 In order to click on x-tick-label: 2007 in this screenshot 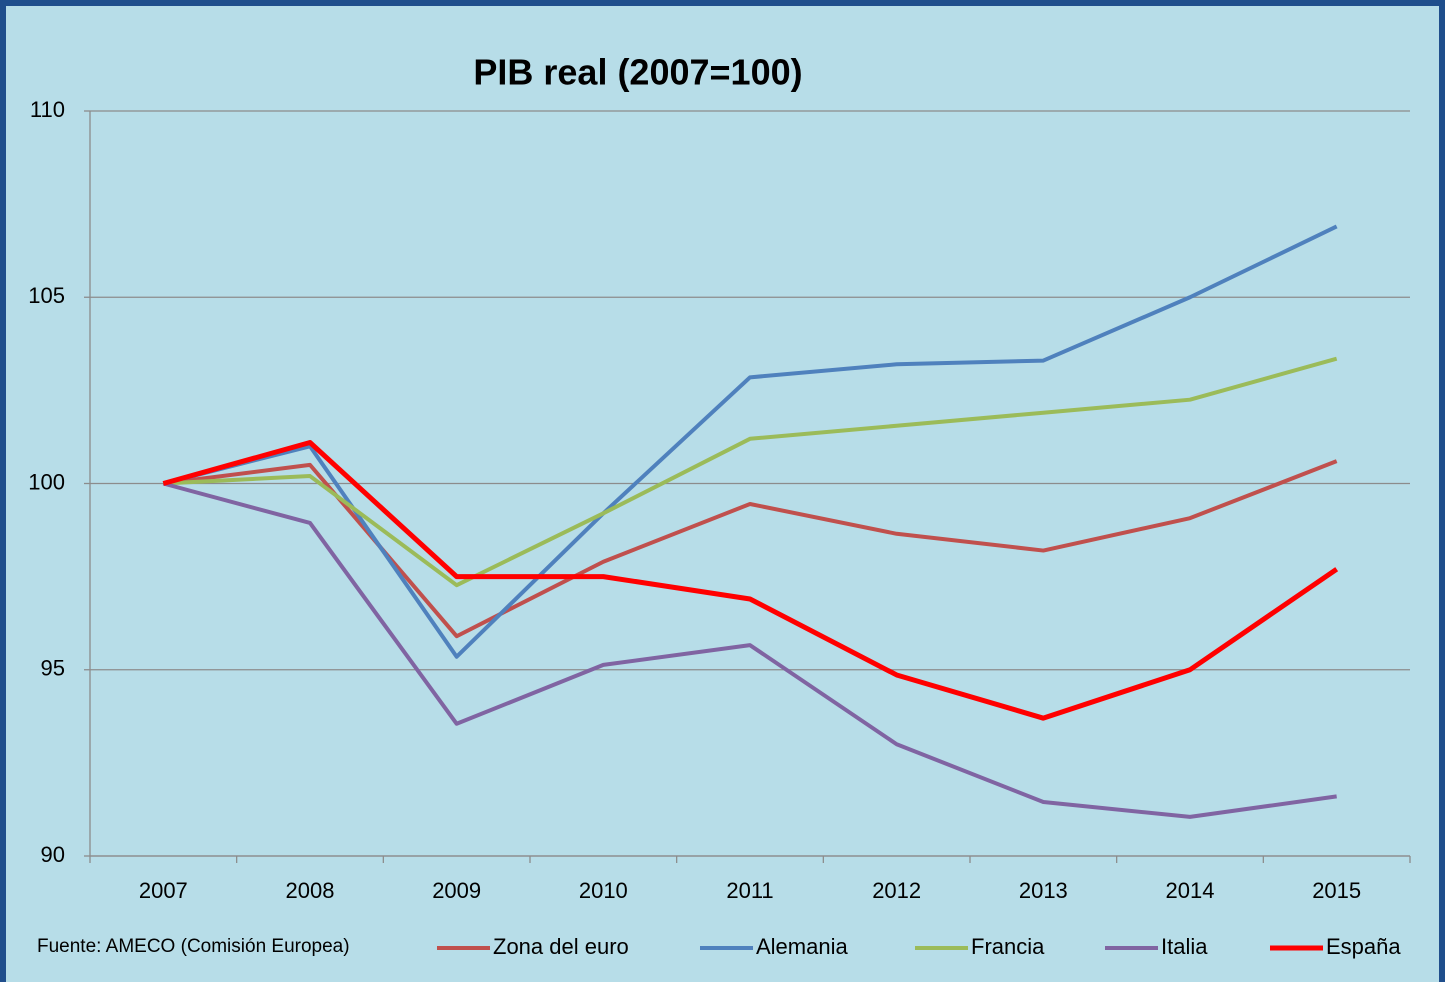, I will do `click(163, 890)`.